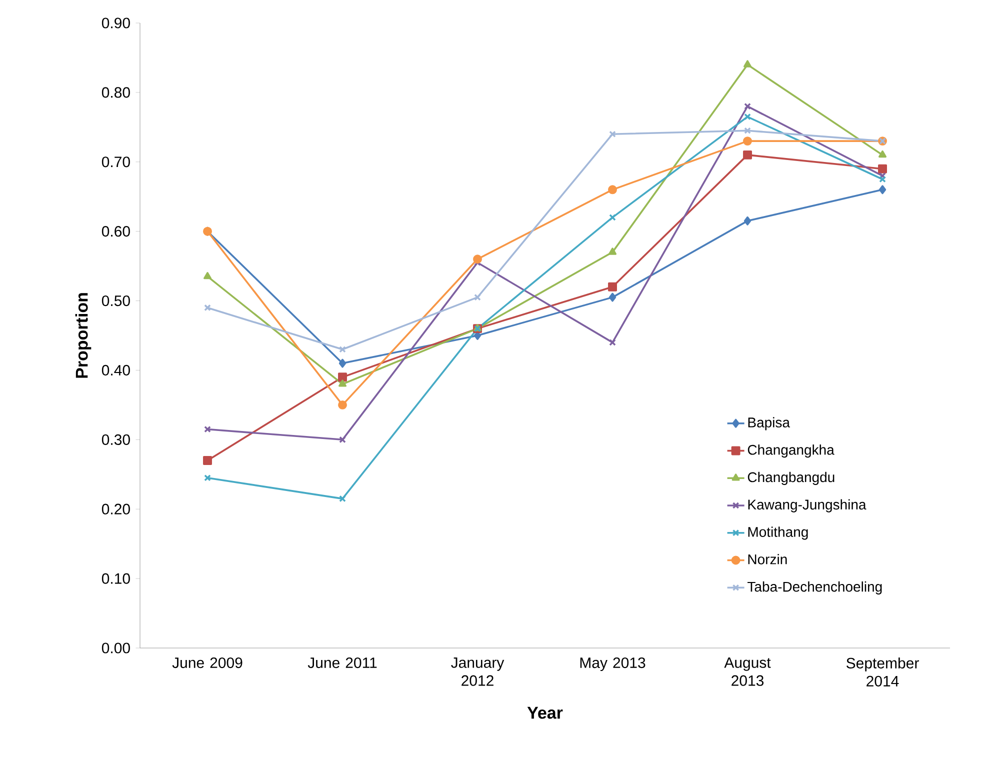  What do you see at coordinates (116, 509) in the screenshot?
I see `y-tick-label: 0.20` at bounding box center [116, 509].